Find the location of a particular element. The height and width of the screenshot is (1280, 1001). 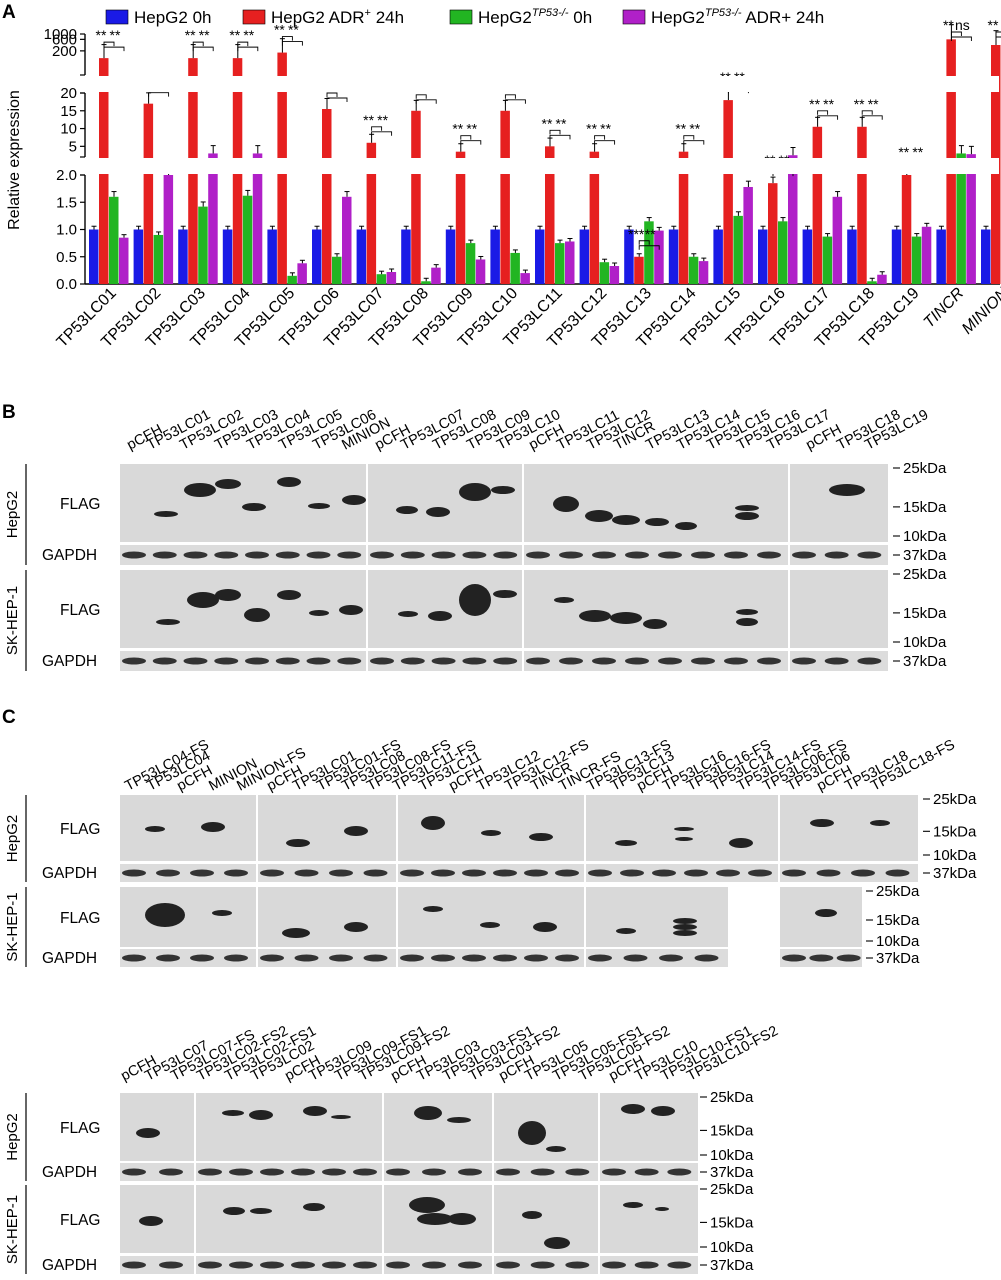

break-gap is located at coordinates (539, 166).